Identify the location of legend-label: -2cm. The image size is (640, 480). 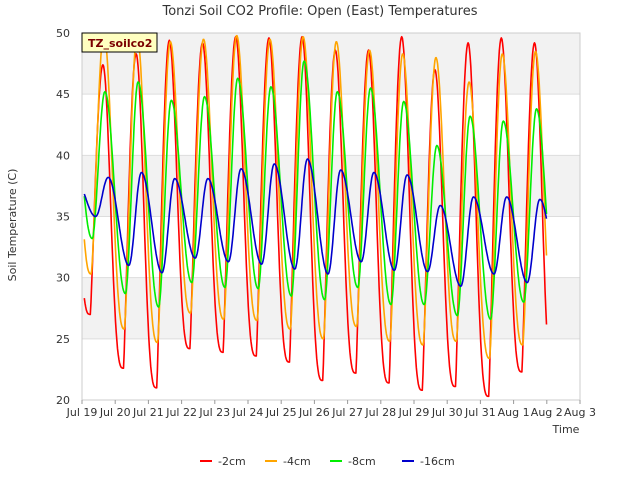
(232, 461).